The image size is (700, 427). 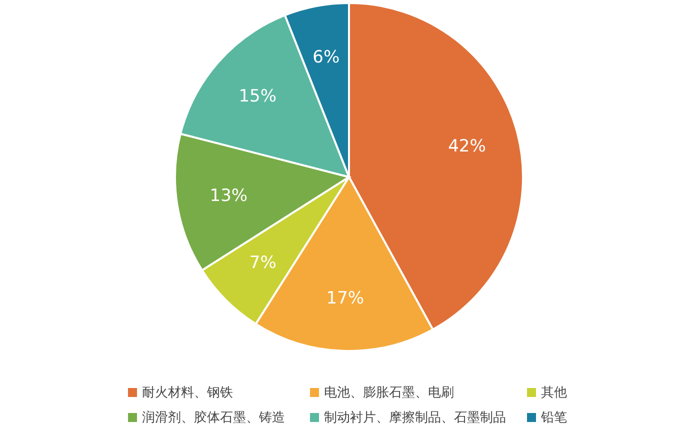 What do you see at coordinates (554, 393) in the screenshot?
I see `legend-label: 其他` at bounding box center [554, 393].